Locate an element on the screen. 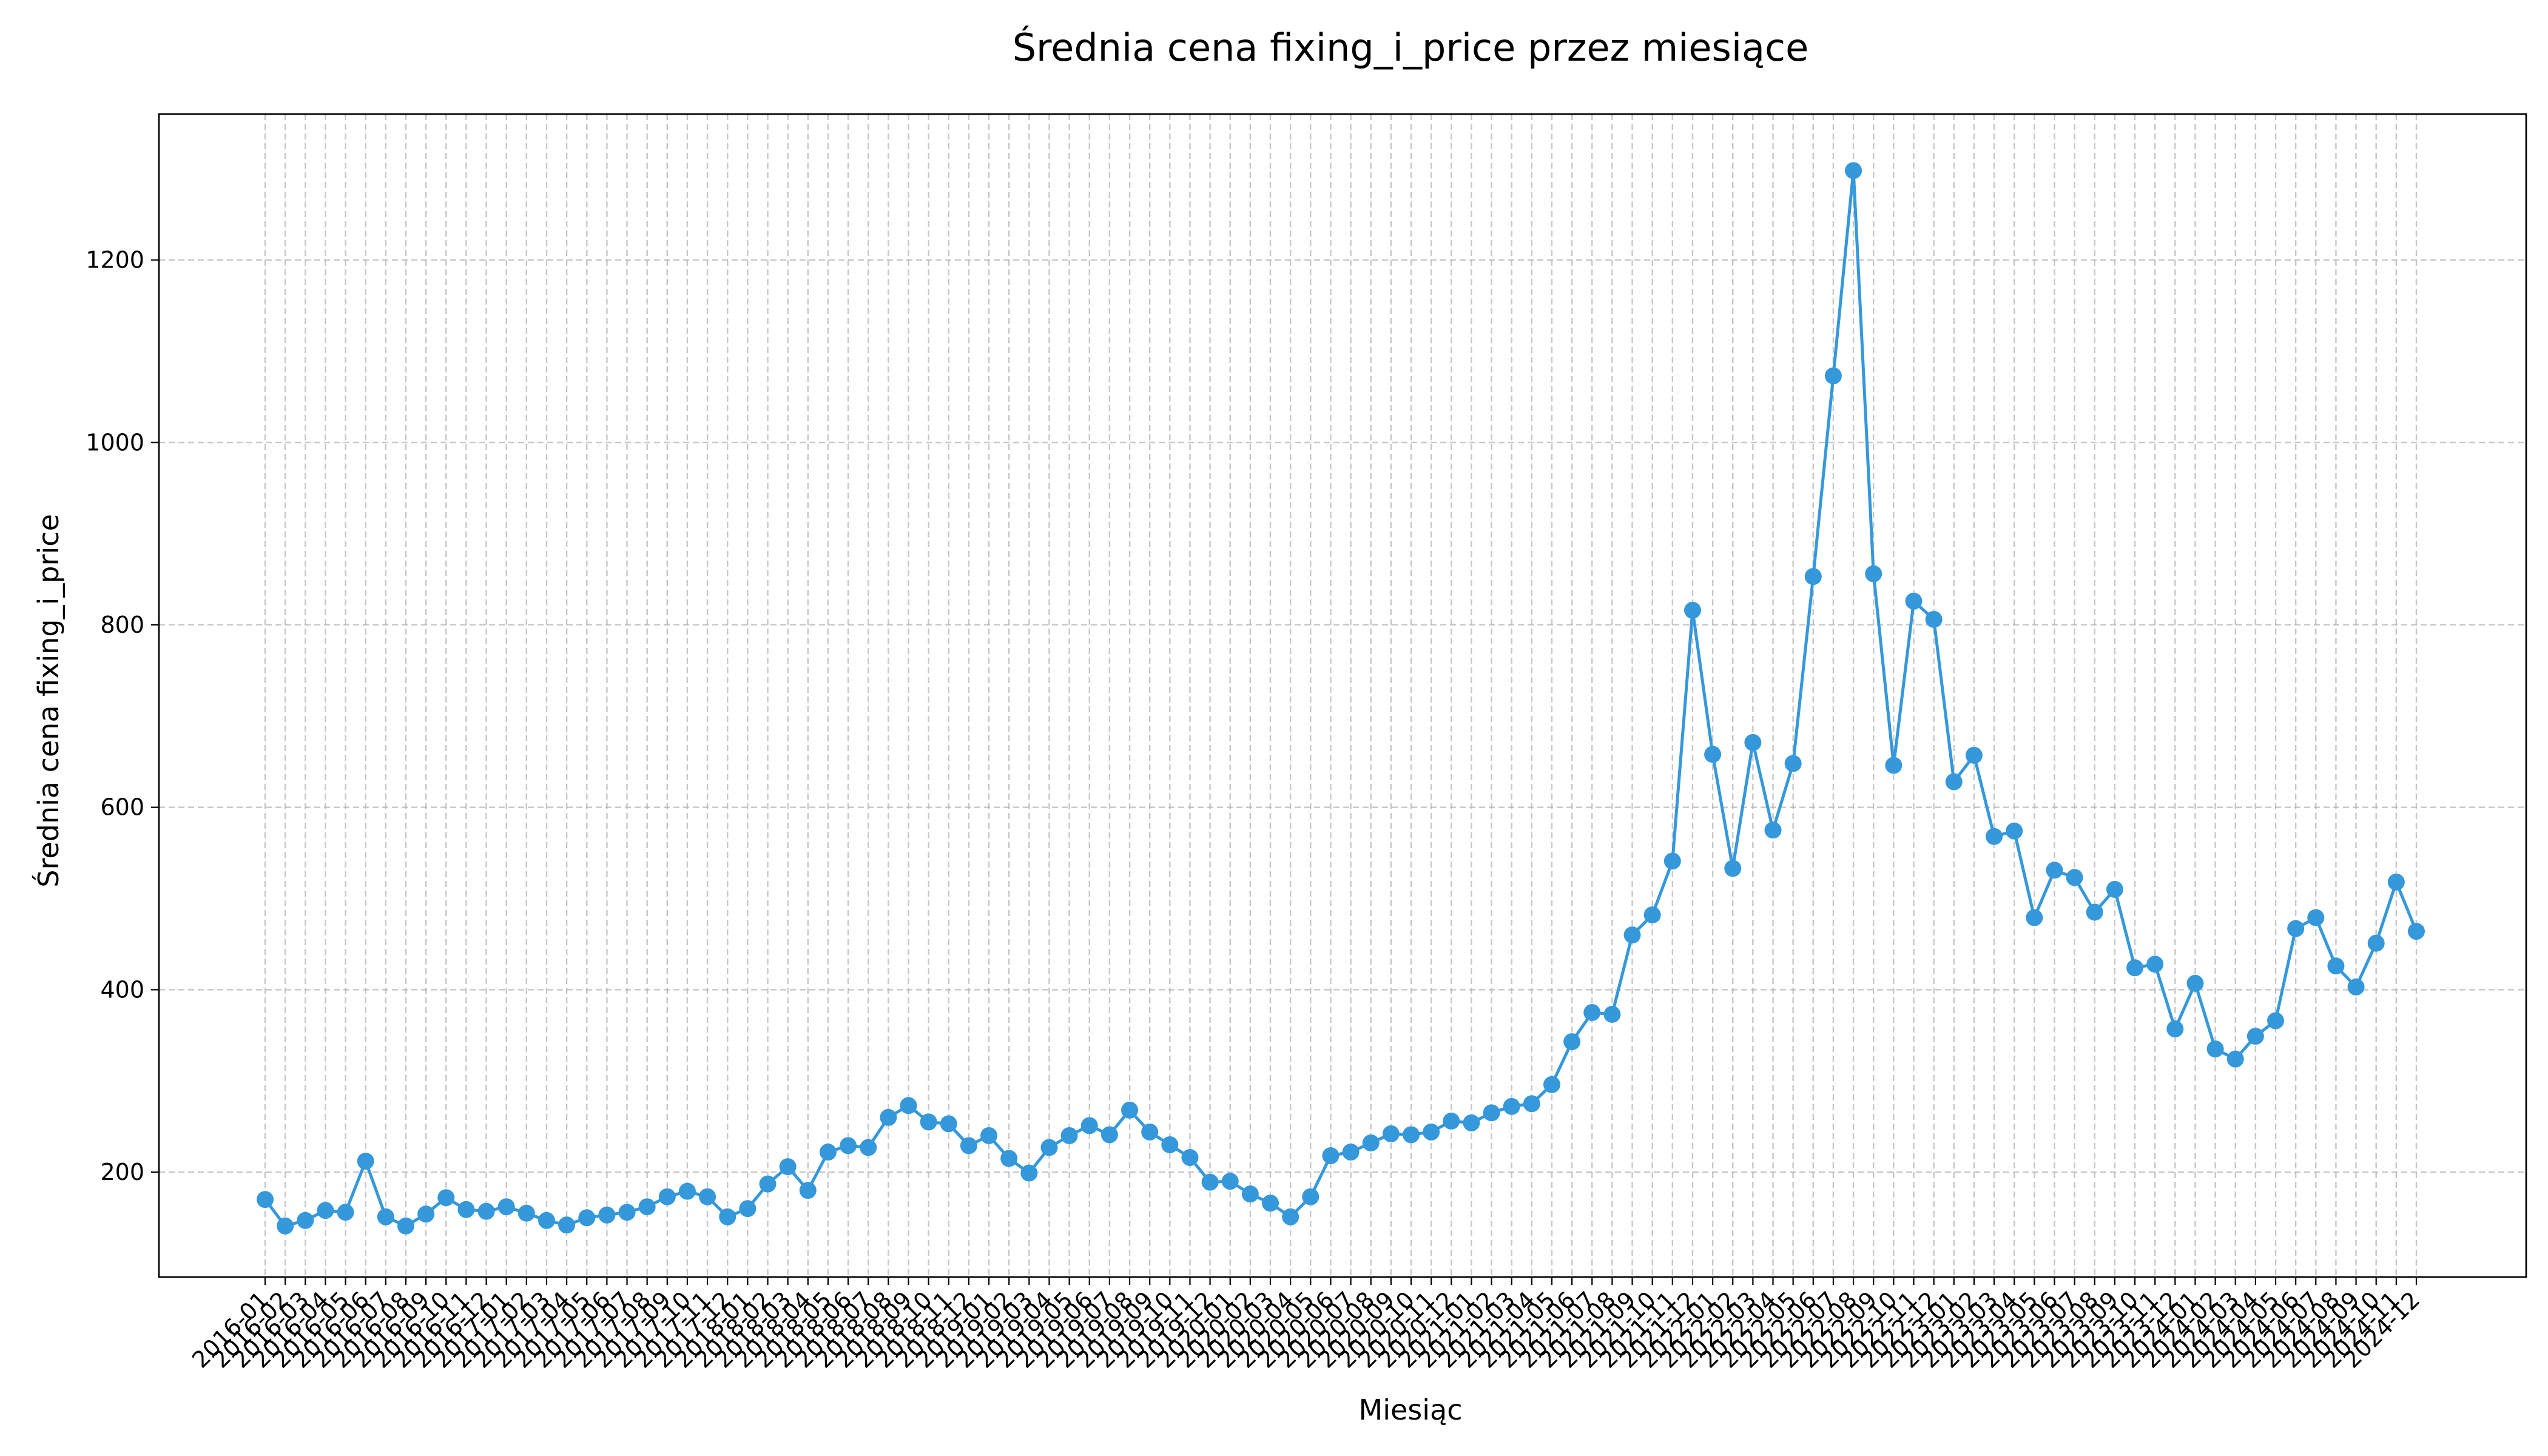 This screenshot has width=2548, height=1456. x-axis-label: Miesiąc is located at coordinates (1411, 1410).